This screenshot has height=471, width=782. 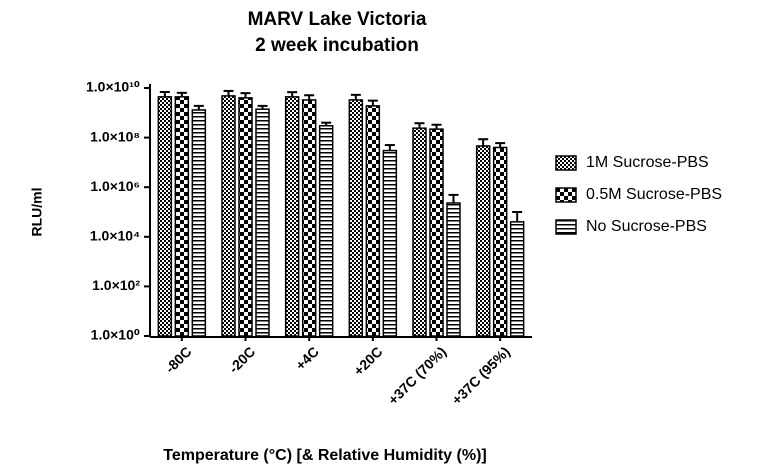 I want to click on legend-label: 0.5M Sucrose-PBS, so click(x=654, y=194).